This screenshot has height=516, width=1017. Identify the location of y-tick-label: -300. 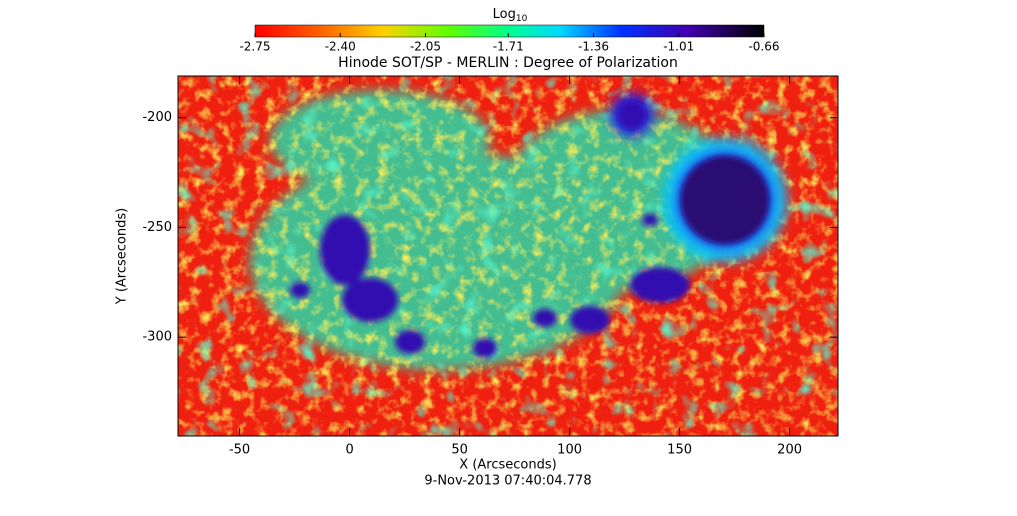
(157, 337).